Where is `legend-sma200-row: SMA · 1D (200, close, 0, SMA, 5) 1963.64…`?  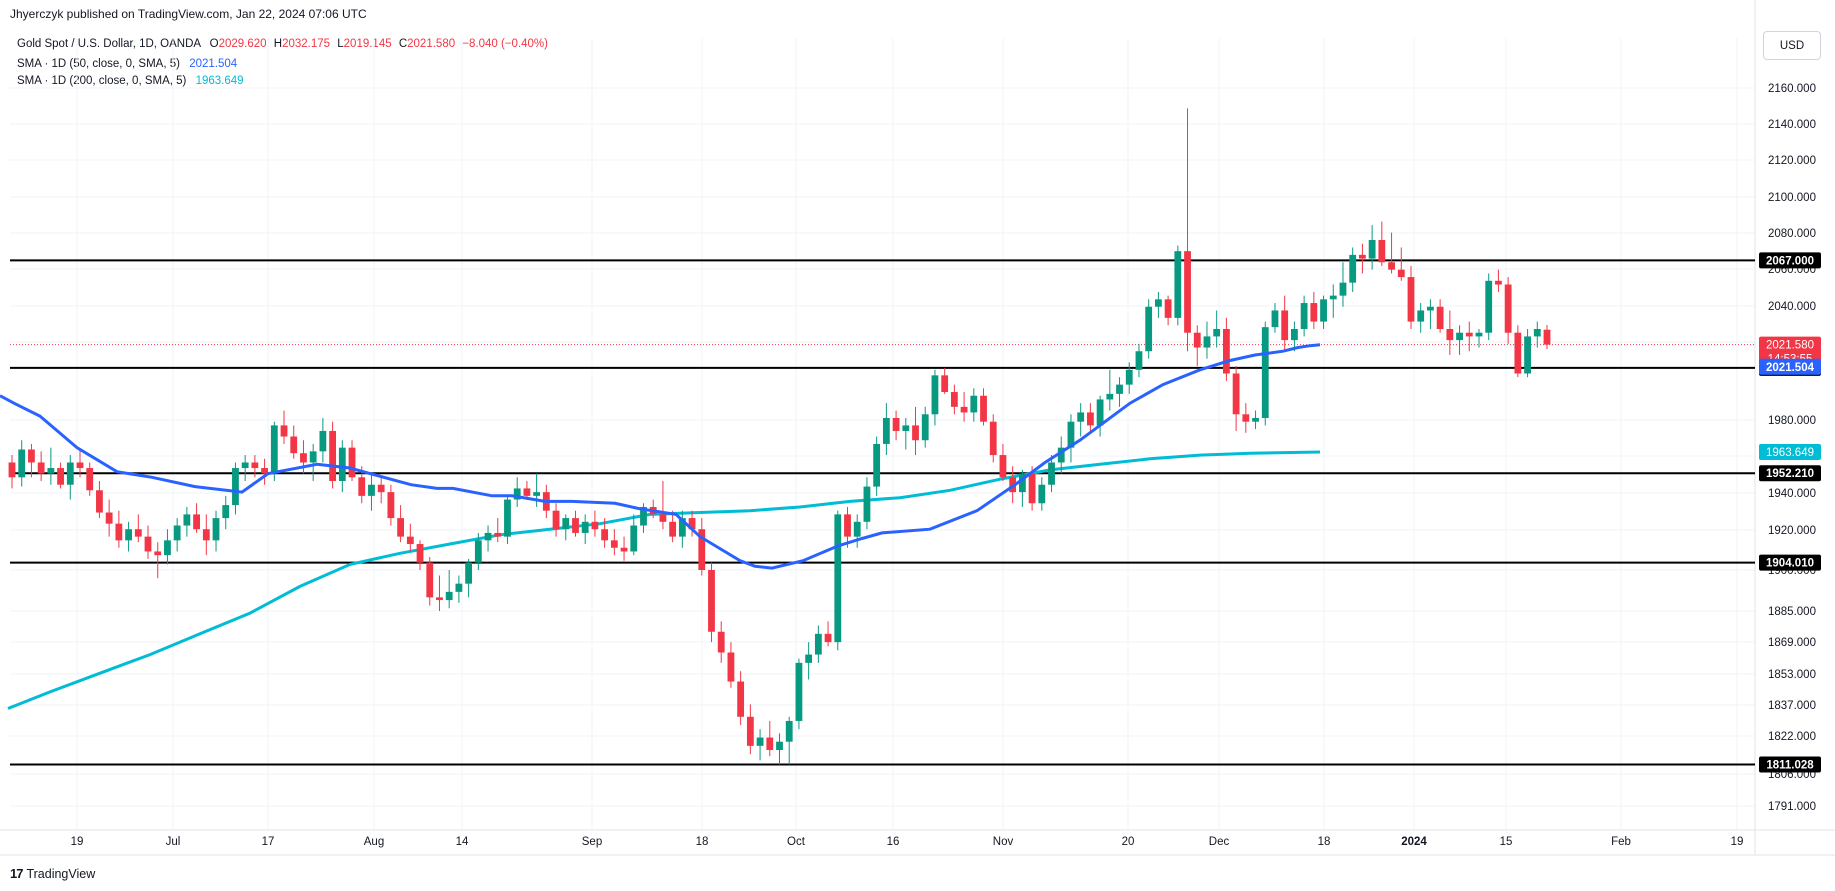 legend-sma200-row: SMA · 1D (200, close, 0, SMA, 5) 1963.64… is located at coordinates (282, 81).